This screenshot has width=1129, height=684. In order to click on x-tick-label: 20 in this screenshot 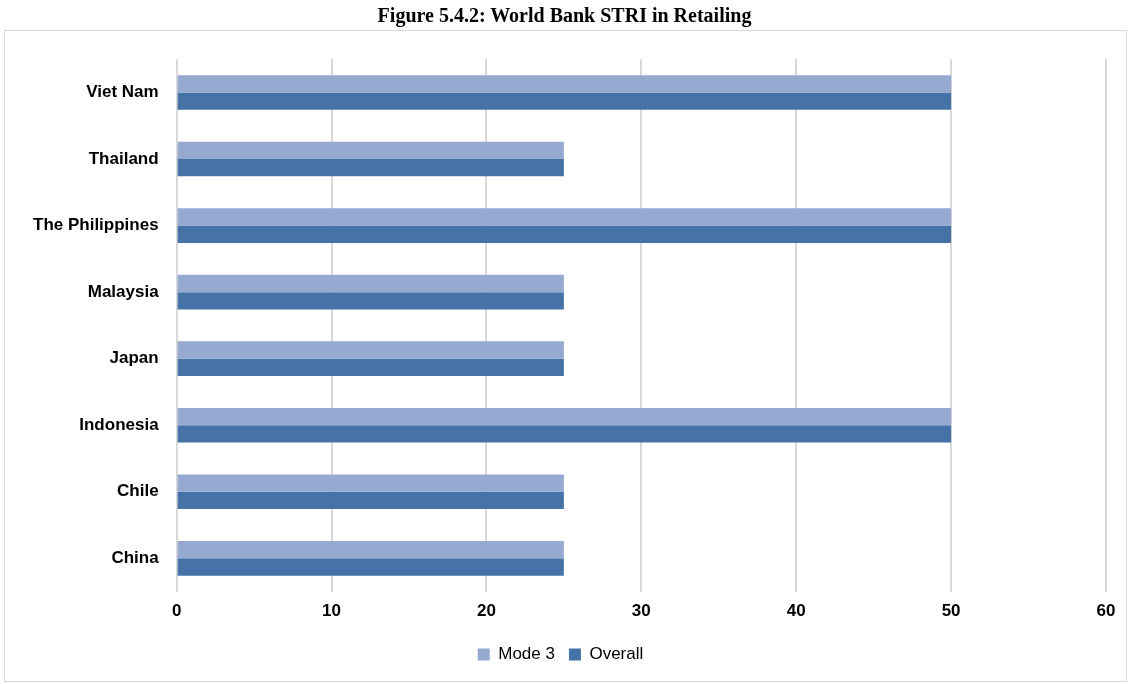, I will do `click(486, 611)`.